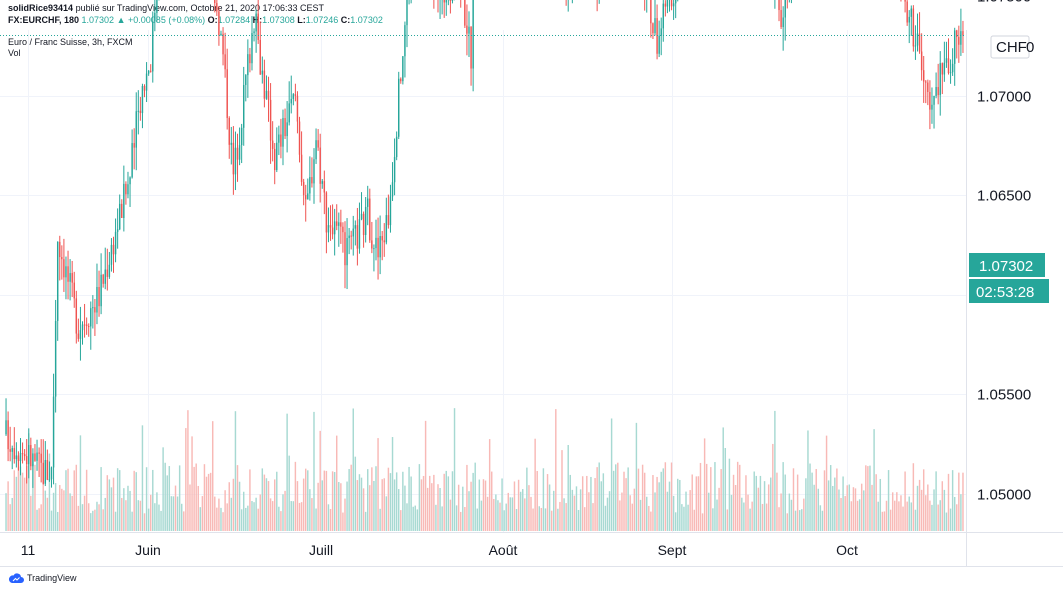 Image resolution: width=1063 pixels, height=593 pixels. Describe the element at coordinates (44, 20) in the screenshot. I see `symbol-label: FX:EURCHF, 180` at that location.